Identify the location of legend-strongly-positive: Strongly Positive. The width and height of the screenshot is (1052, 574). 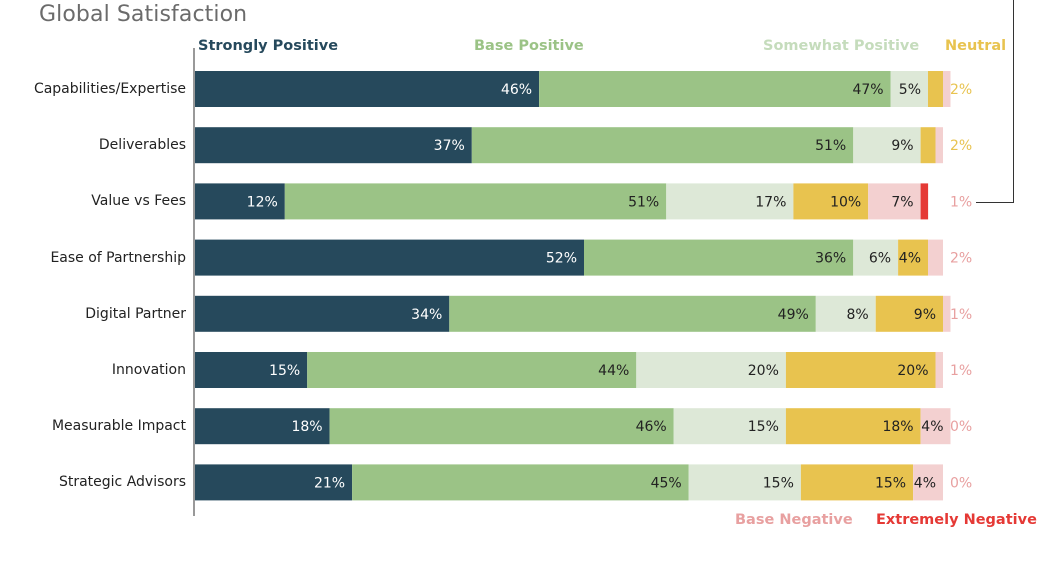
(268, 46).